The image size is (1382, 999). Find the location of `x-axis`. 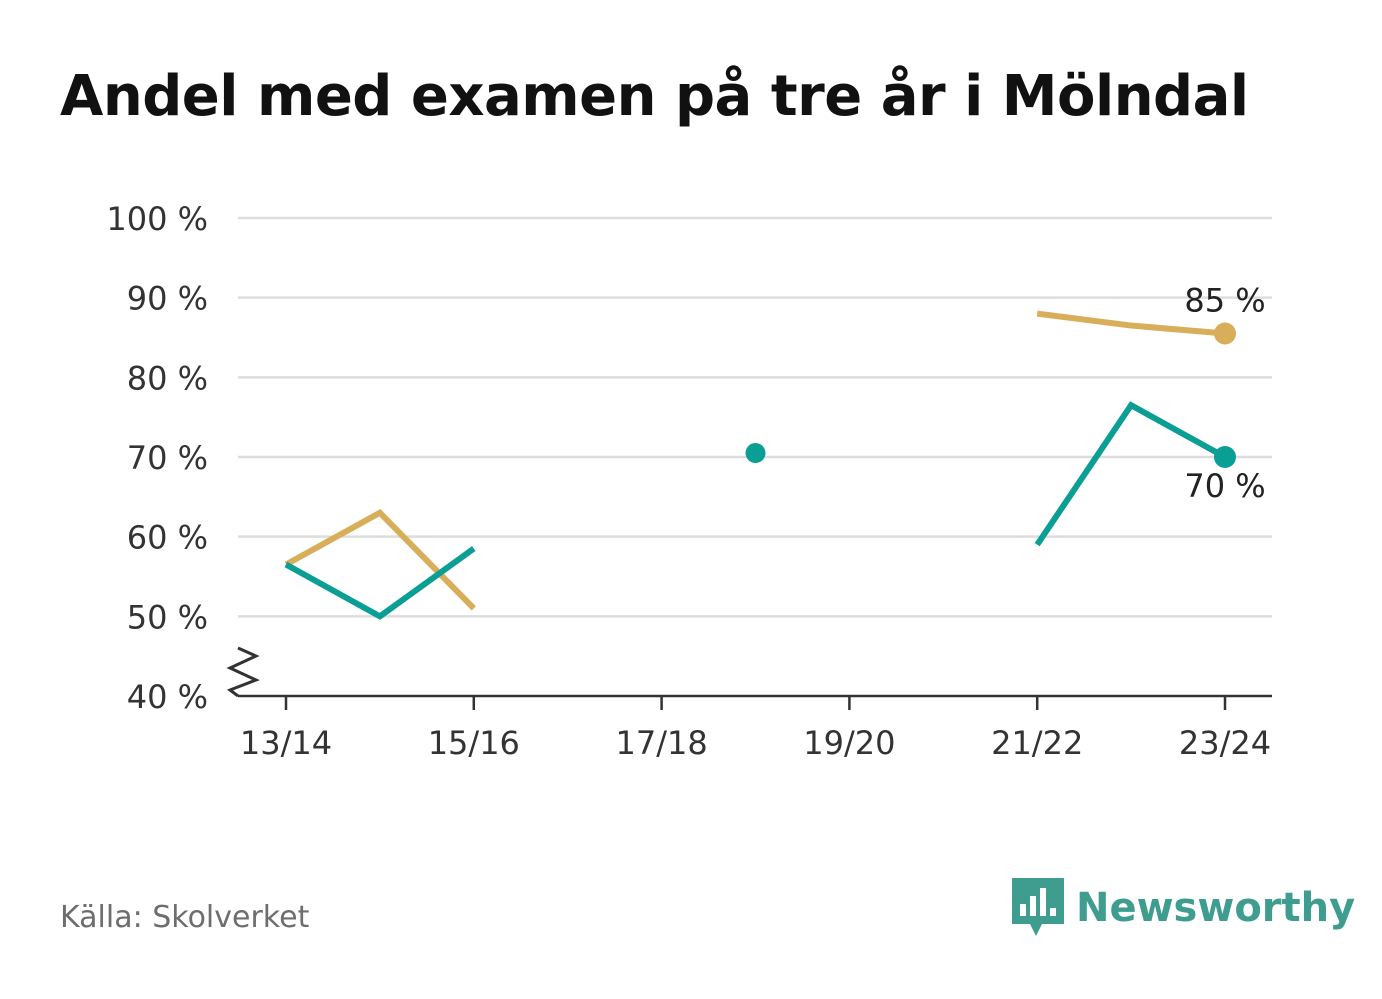

x-axis is located at coordinates (749, 678).